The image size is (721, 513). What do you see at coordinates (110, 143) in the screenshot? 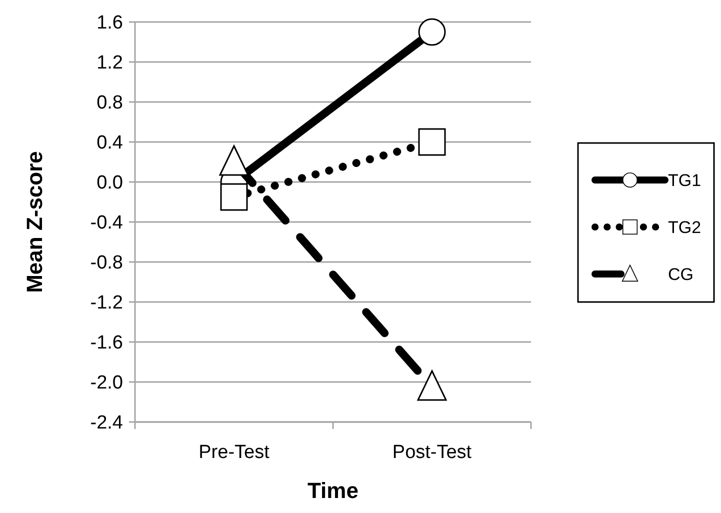
I see `y-tick-label: 0.4` at bounding box center [110, 143].